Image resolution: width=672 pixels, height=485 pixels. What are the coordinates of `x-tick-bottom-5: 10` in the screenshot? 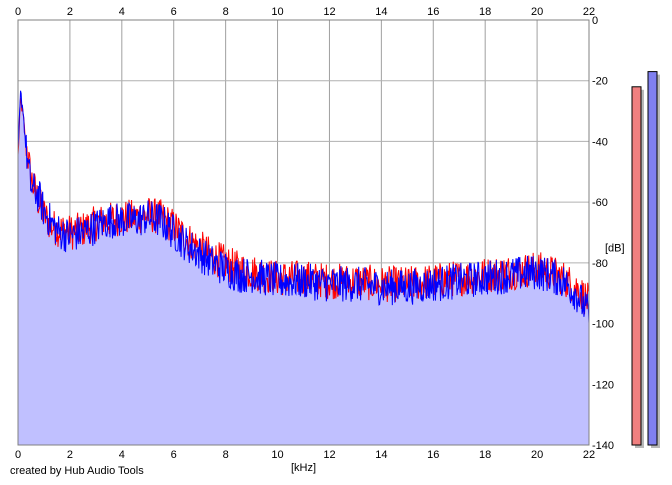 It's located at (277, 455).